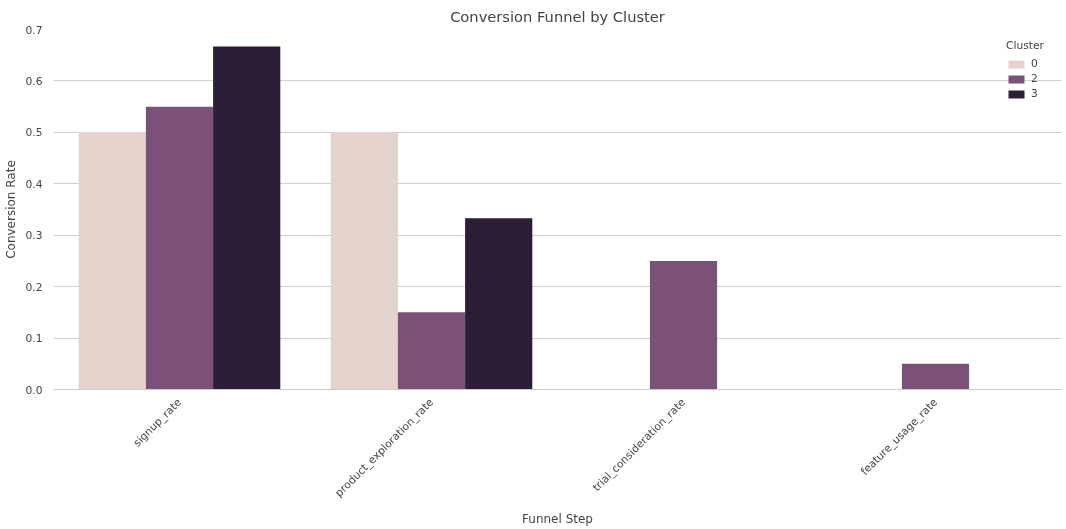 This screenshot has height=529, width=1066. Describe the element at coordinates (34, 81) in the screenshot. I see `y-tick-label: 0.6` at that location.